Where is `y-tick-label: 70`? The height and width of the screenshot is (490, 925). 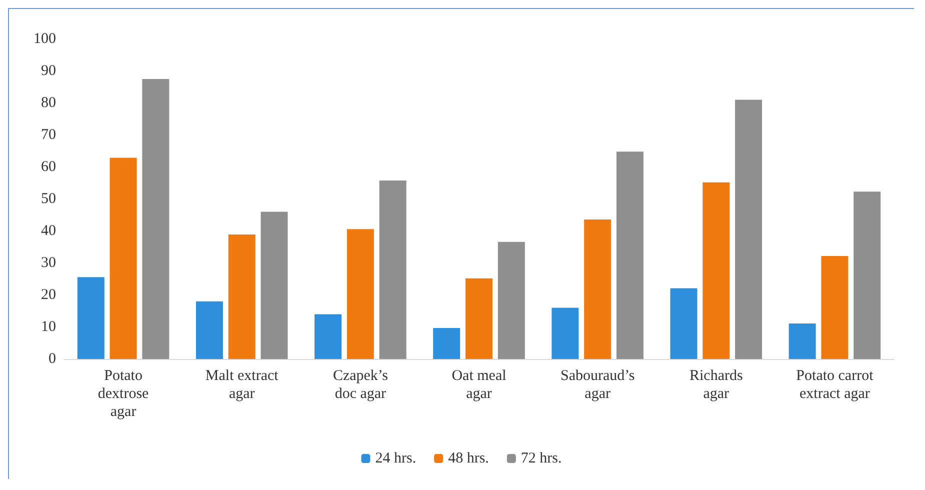
y-tick-label: 70 is located at coordinates (48, 135).